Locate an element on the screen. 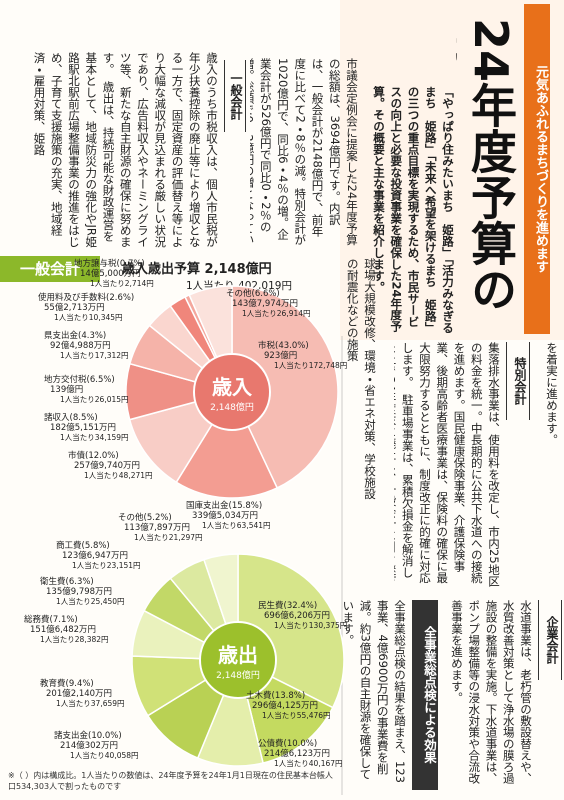 Image resolution: width=564 pixels, height=800 pixels. slice-name: 公債費 is located at coordinates (271, 743).